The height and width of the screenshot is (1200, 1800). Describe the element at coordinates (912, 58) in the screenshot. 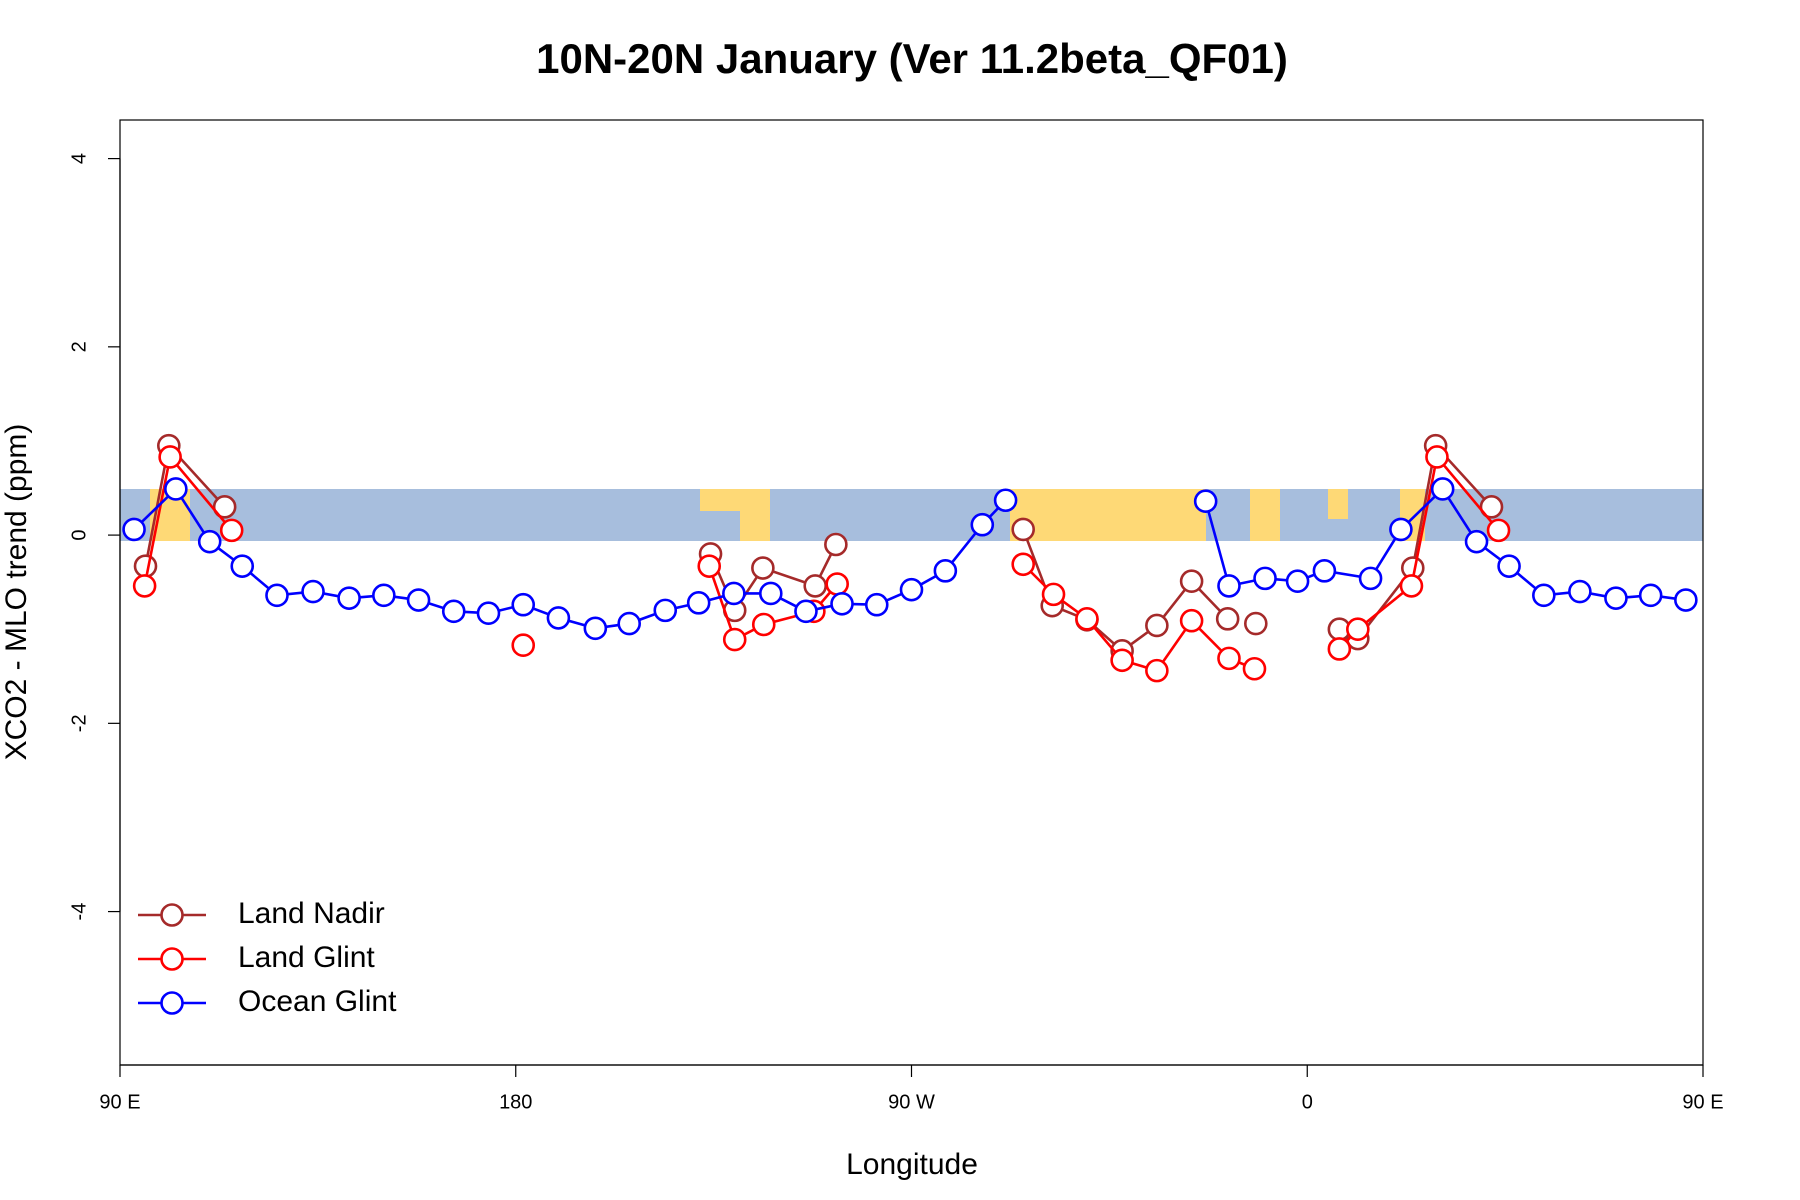

I see `chart-title: 10N-20N January (Ver 11.2beta_QF01)` at that location.